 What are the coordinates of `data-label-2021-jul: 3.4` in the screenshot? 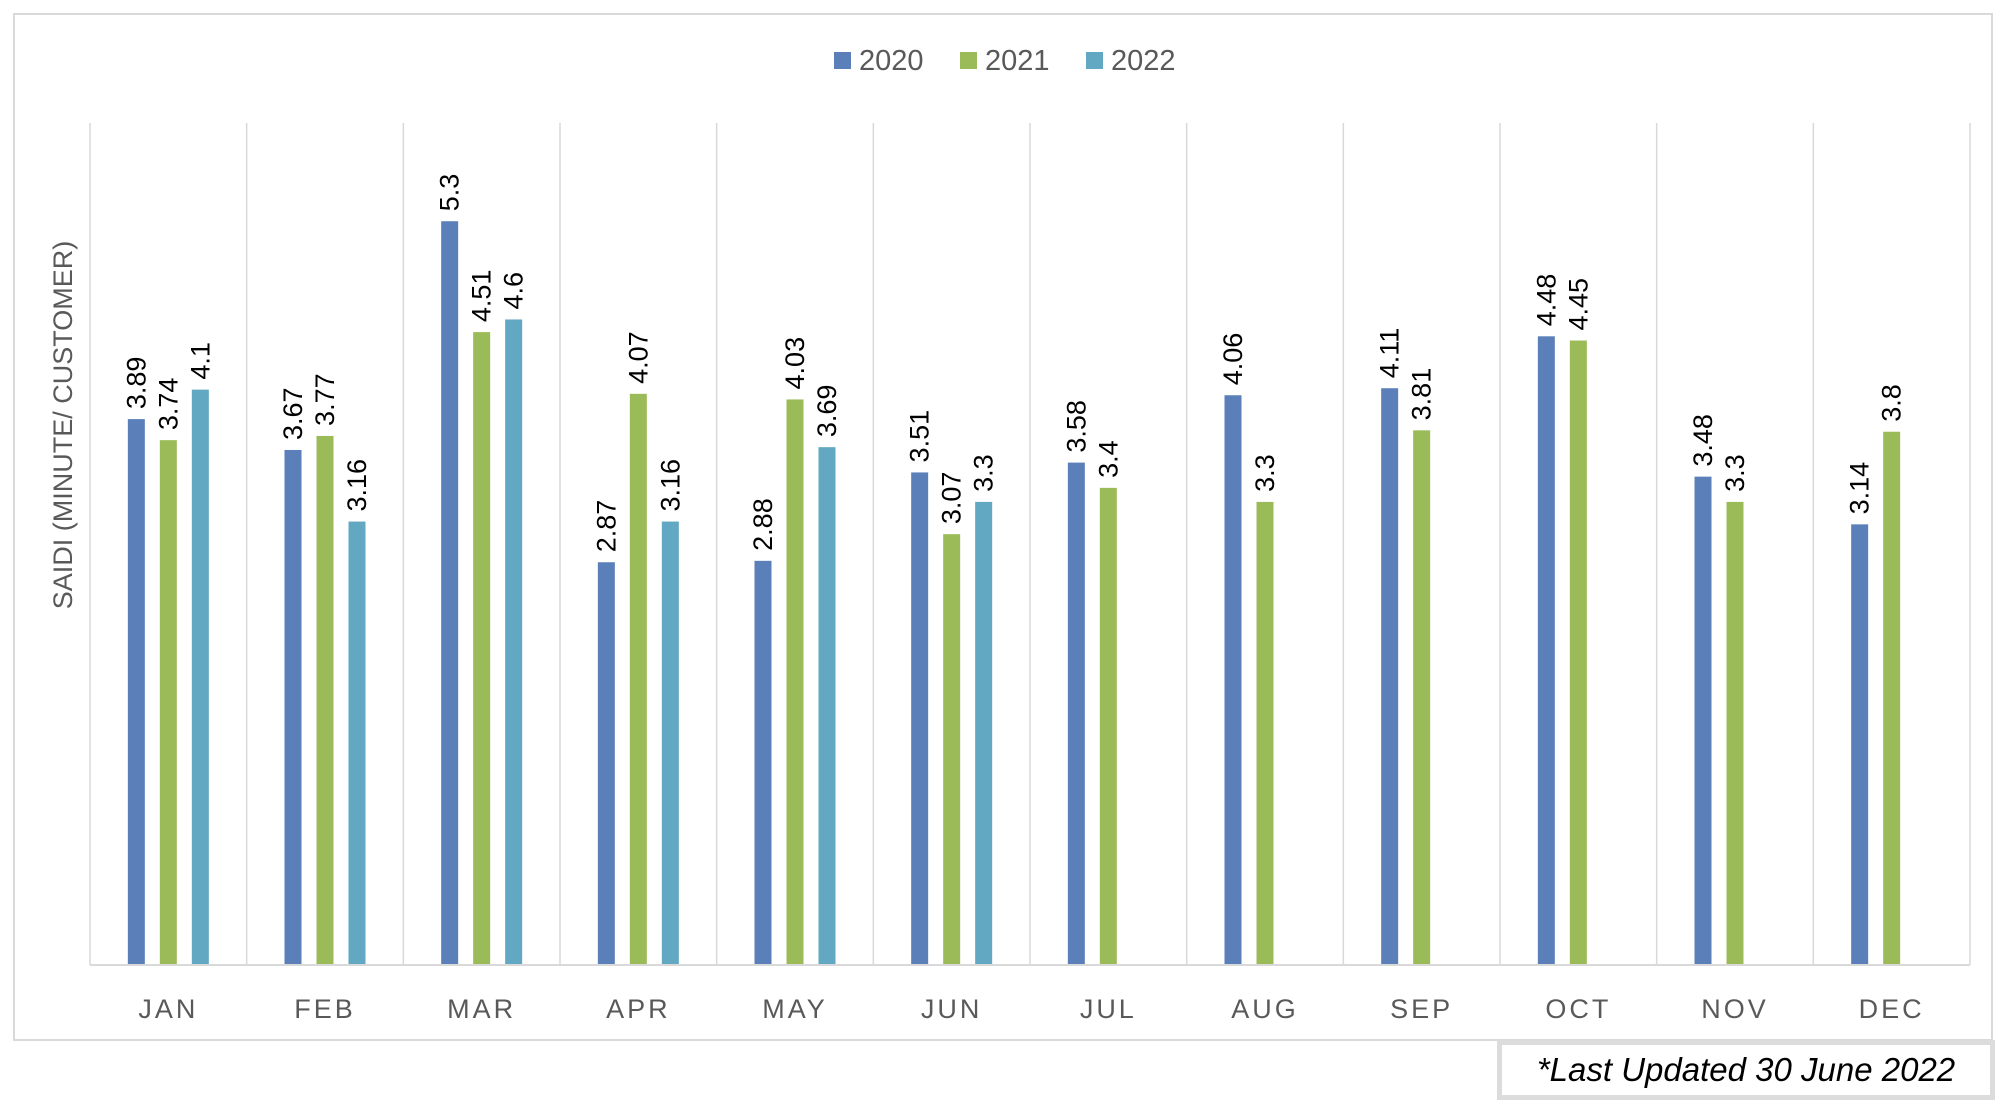 It's located at (1108, 459).